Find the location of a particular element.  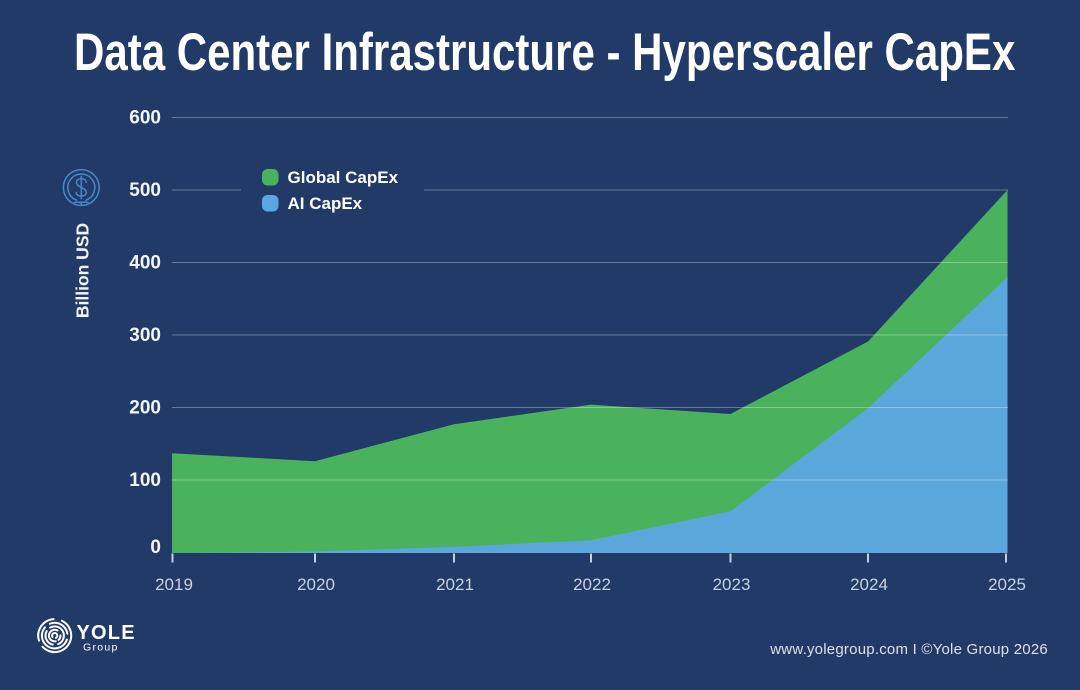

svg-text: Group is located at coordinates (101, 648).